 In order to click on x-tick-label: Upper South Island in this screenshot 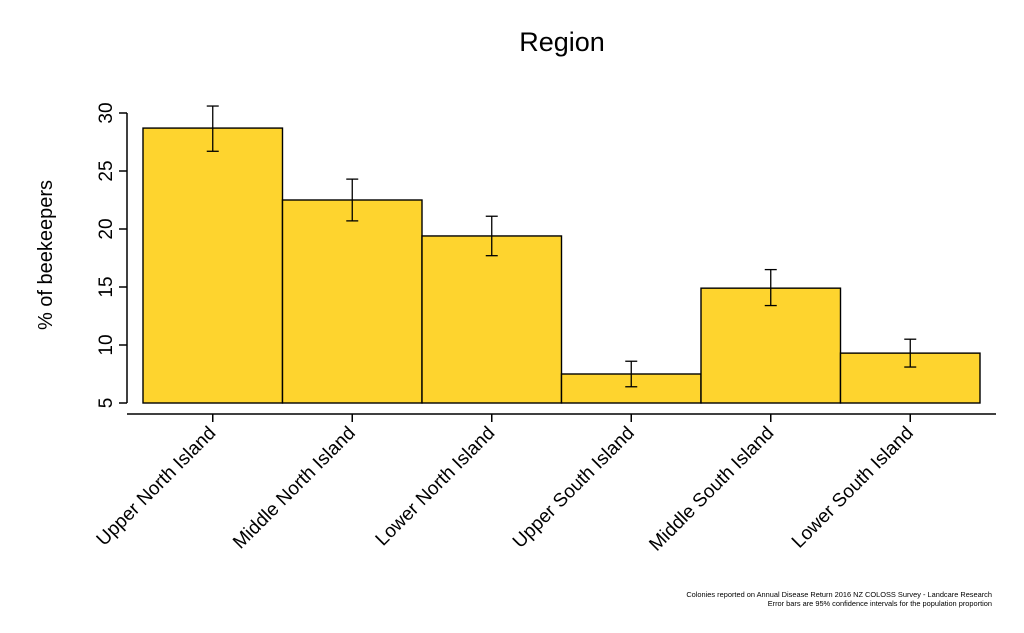, I will do `click(574, 488)`.